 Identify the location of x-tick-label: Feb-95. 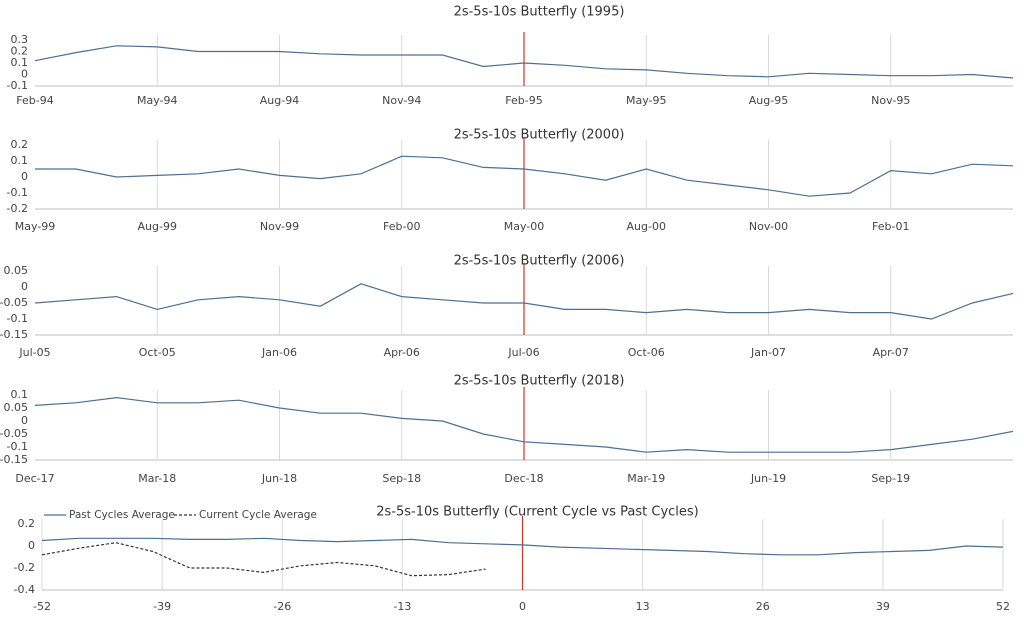
(523, 100).